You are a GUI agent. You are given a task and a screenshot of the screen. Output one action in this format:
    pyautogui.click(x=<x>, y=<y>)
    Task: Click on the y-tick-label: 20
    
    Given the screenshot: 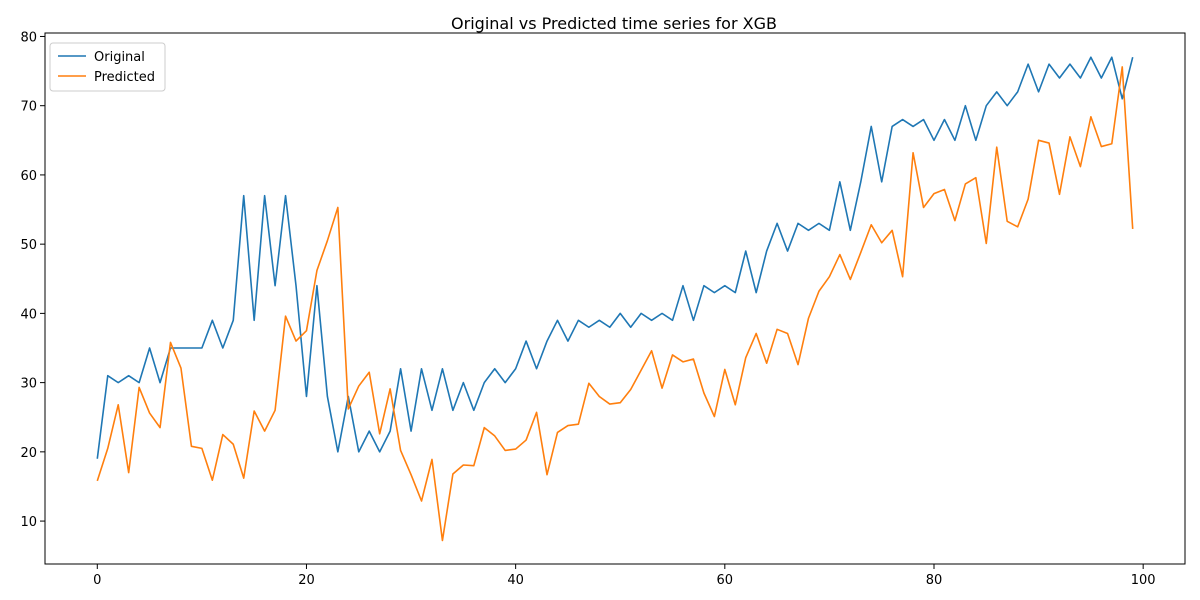 What is the action you would take?
    pyautogui.click(x=28, y=453)
    